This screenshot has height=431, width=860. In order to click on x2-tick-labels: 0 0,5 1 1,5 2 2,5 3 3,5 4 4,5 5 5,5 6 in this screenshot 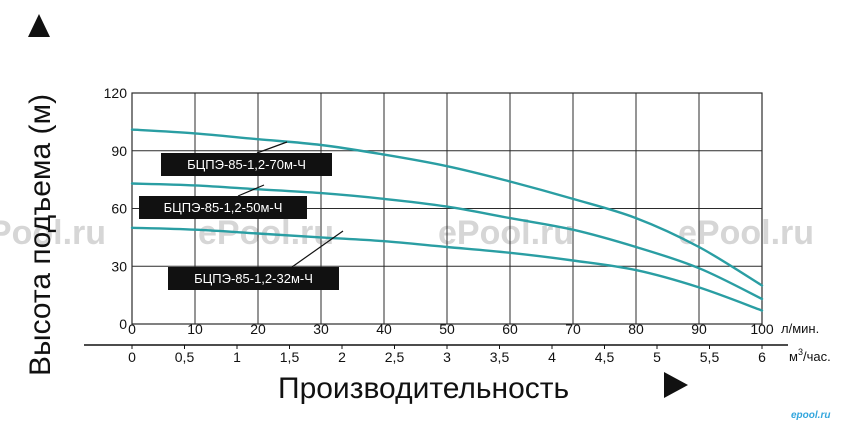, I will do `click(447, 355)`.